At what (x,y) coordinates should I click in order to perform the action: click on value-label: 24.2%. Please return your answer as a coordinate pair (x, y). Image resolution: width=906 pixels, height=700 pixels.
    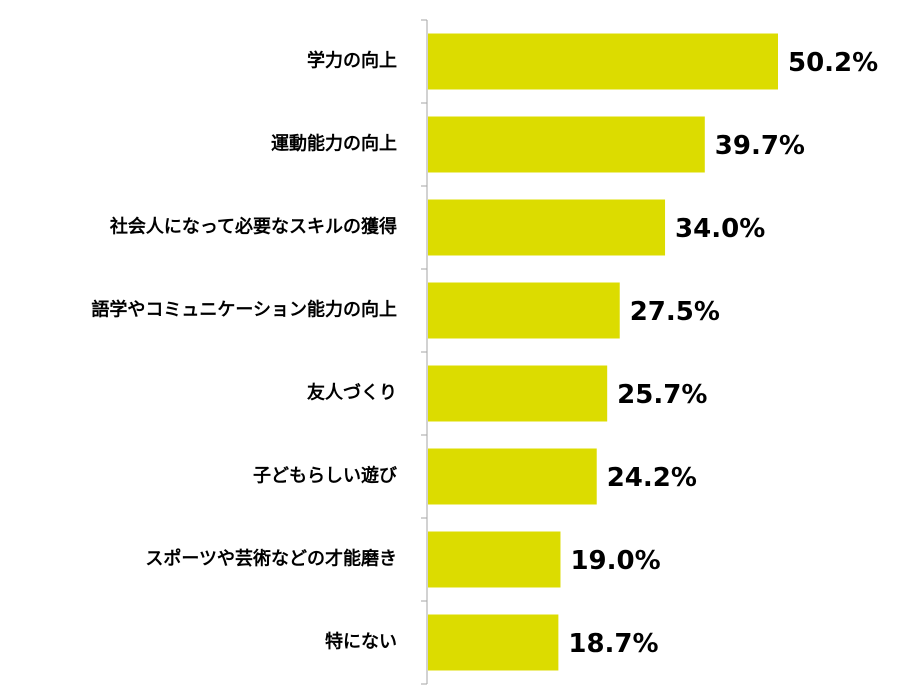
    Looking at the image, I should click on (652, 478).